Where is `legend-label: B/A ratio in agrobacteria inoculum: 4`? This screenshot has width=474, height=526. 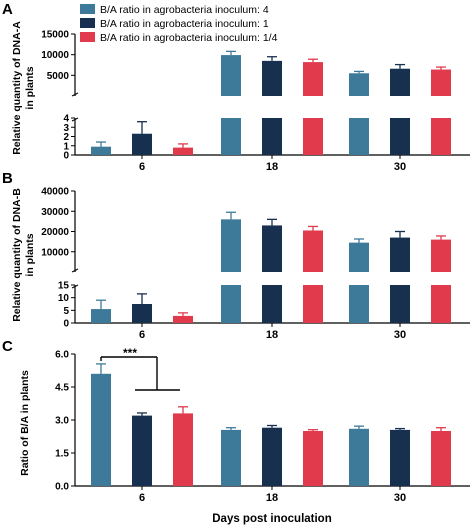 legend-label: B/A ratio in agrobacteria inoculum: 4 is located at coordinates (184, 10).